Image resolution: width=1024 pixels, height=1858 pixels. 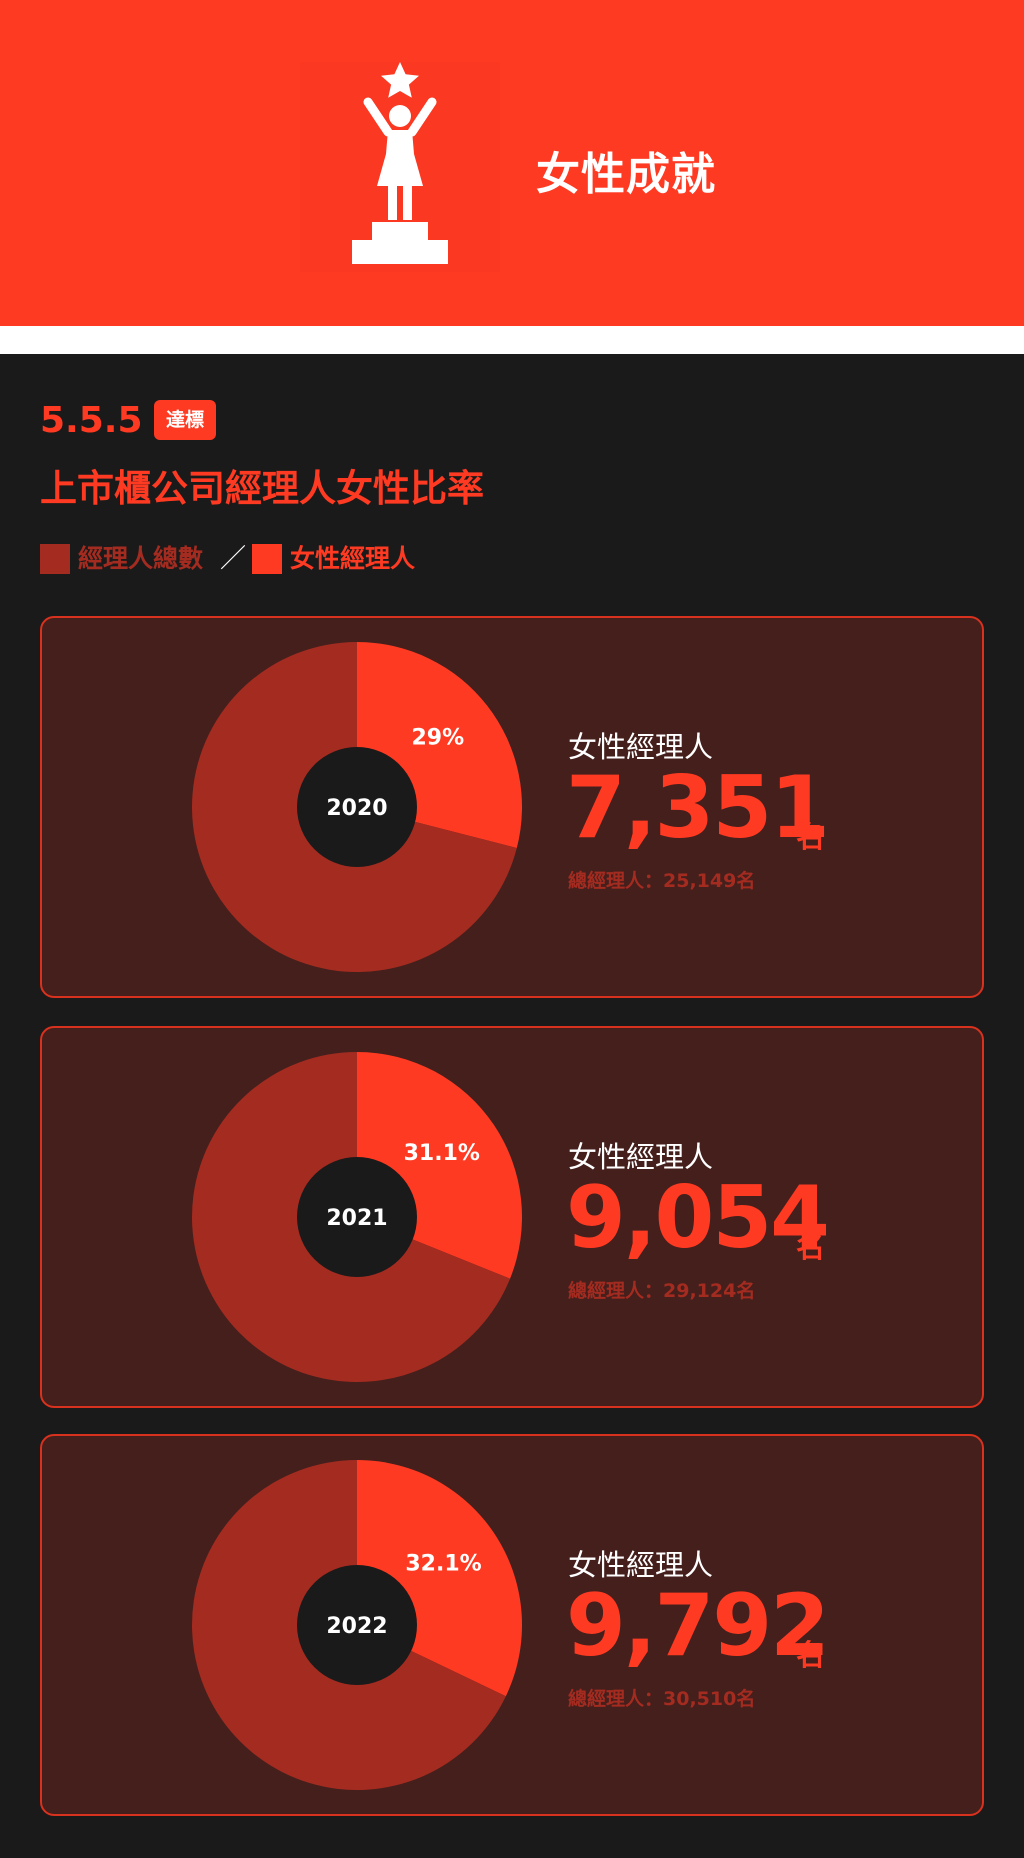 I want to click on pie-year-label: 2021, so click(x=356, y=1218).